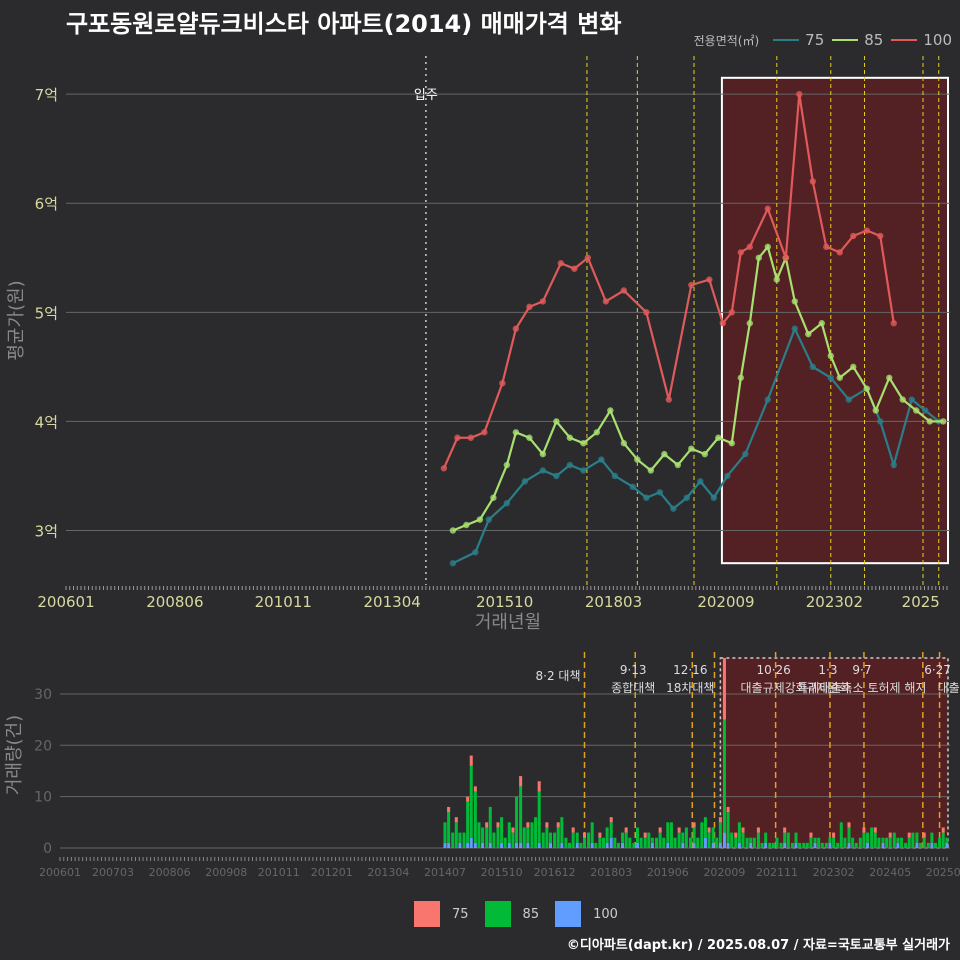 This screenshot has height=960, width=960. What do you see at coordinates (46, 422) in the screenshot?
I see `y-tick-label: 4억` at bounding box center [46, 422].